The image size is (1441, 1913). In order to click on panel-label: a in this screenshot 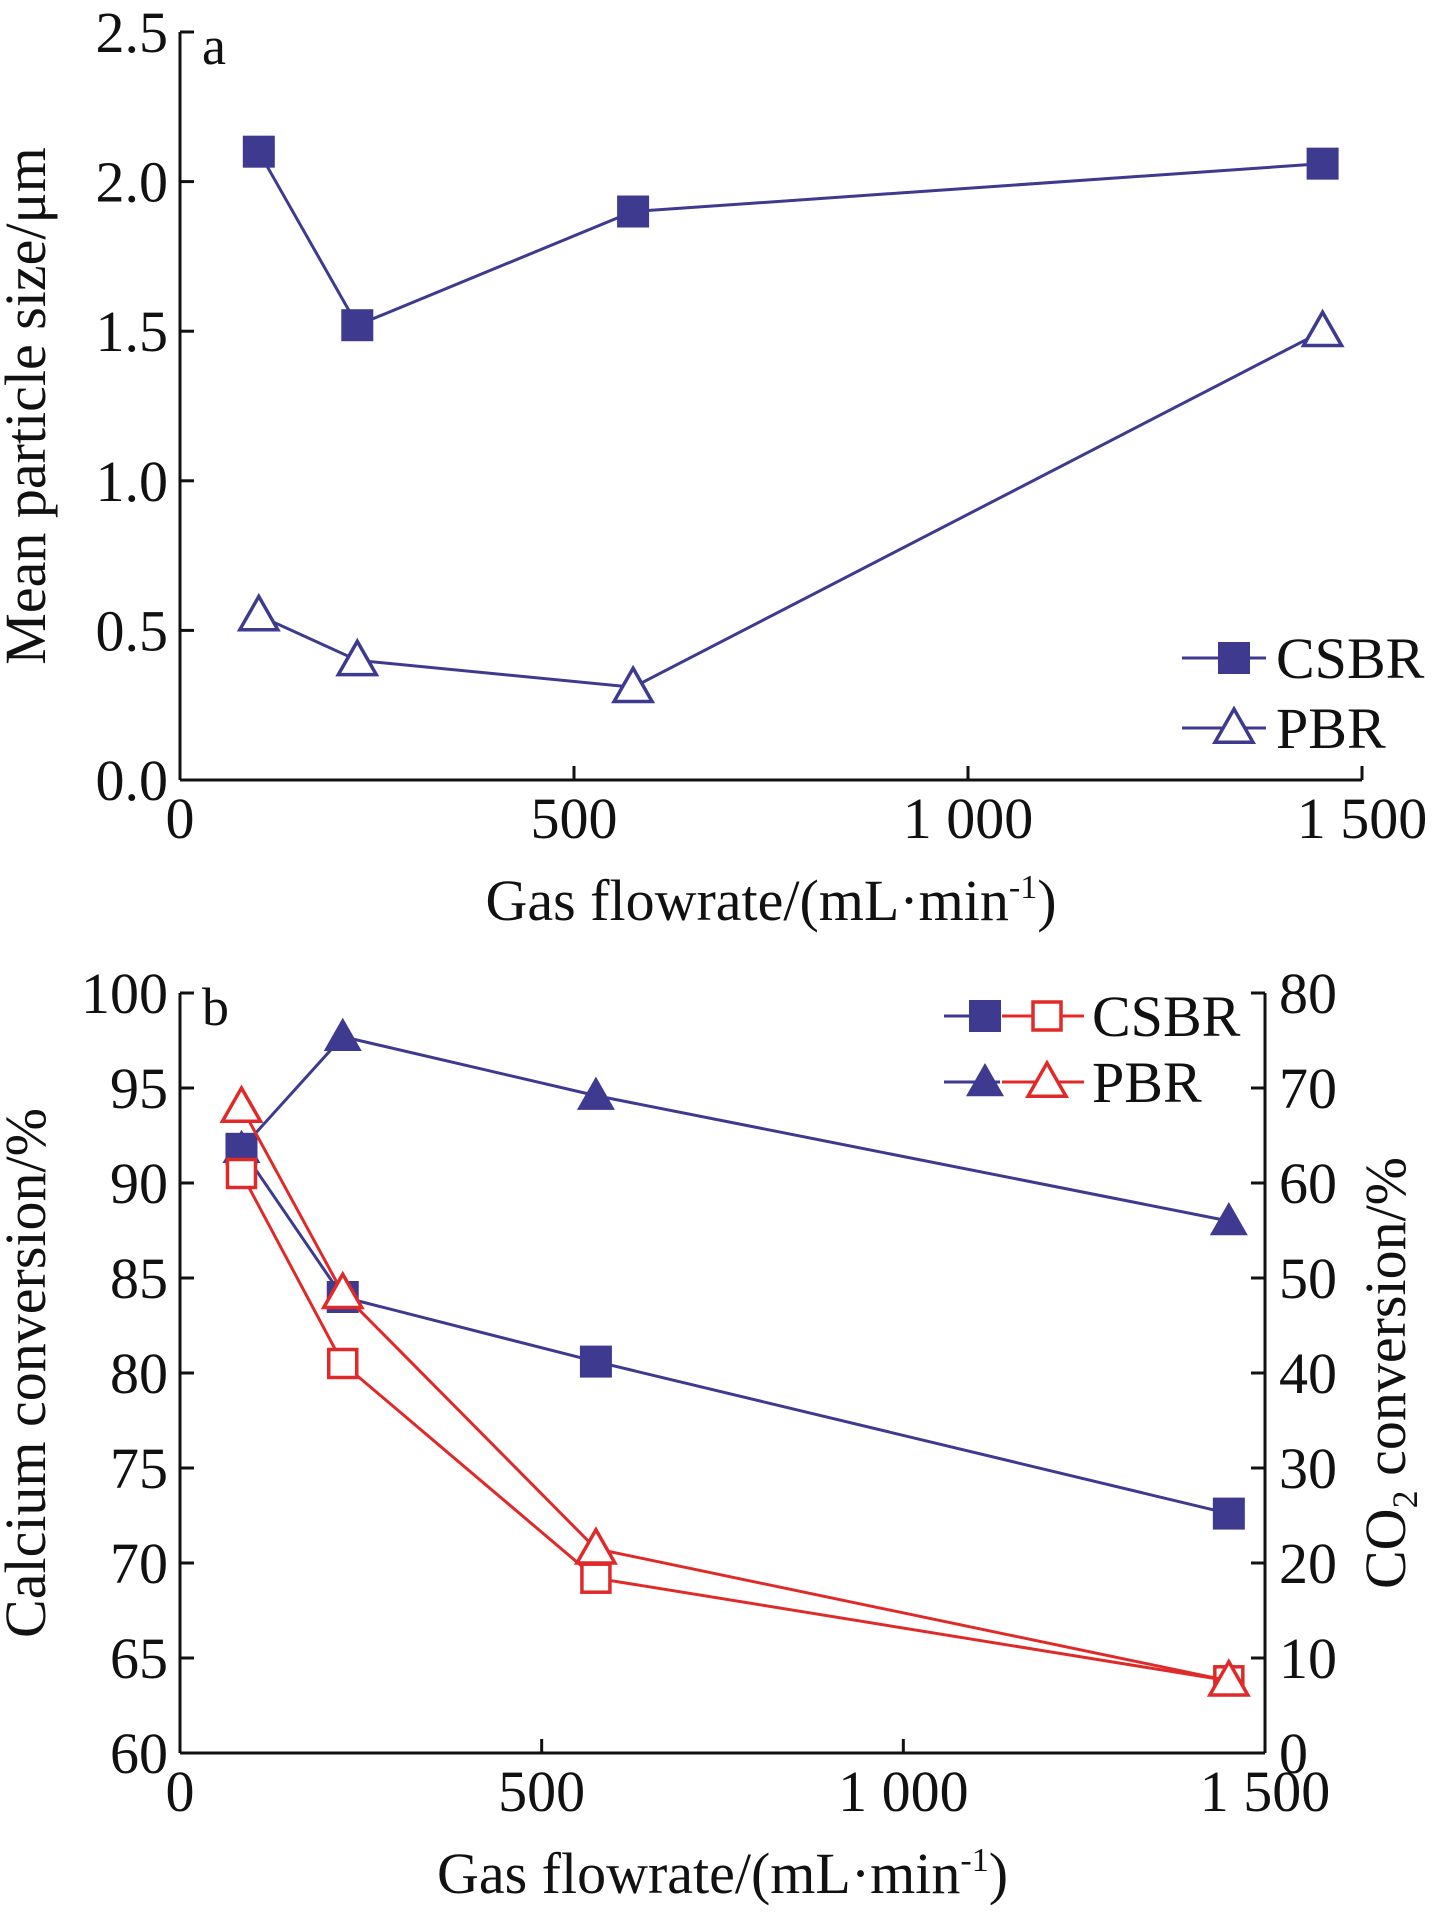, I will do `click(214, 46)`.